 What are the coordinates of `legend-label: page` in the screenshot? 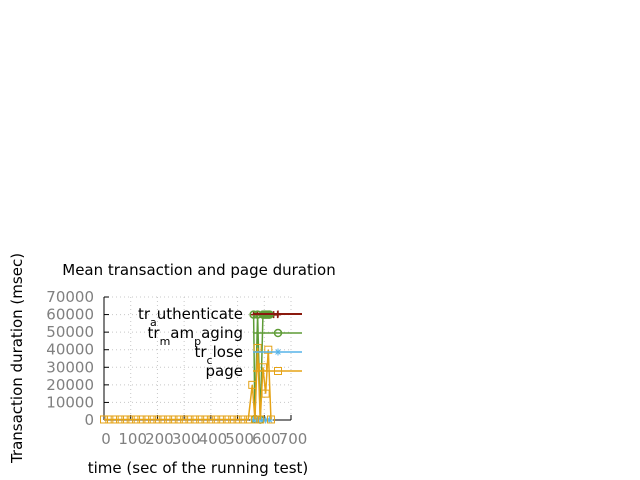 It's located at (224, 371).